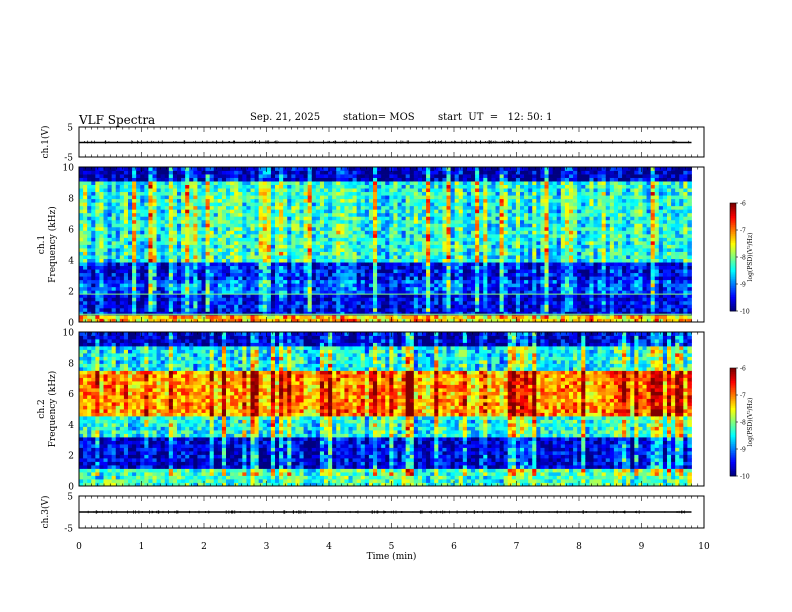 The image size is (792, 612). Describe the element at coordinates (71, 324) in the screenshot. I see `y-tick-label-spec-1: 0` at that location.